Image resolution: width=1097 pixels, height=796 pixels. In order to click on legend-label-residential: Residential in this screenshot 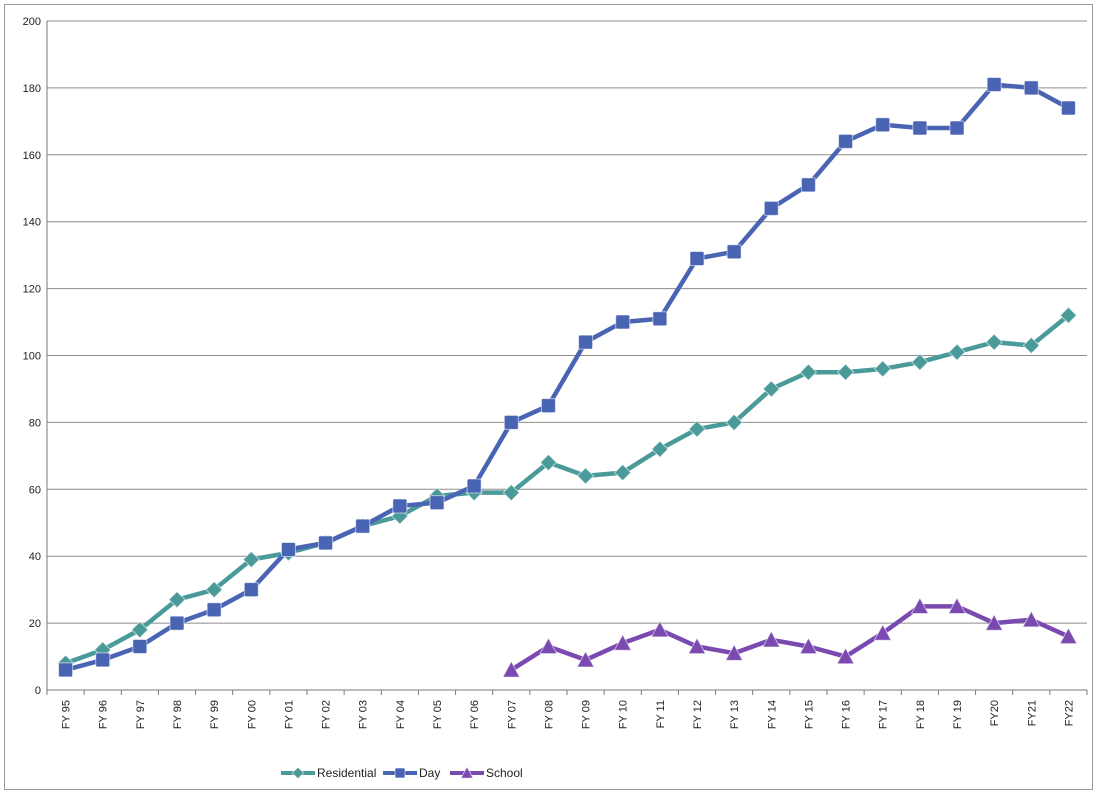, I will do `click(346, 773)`.